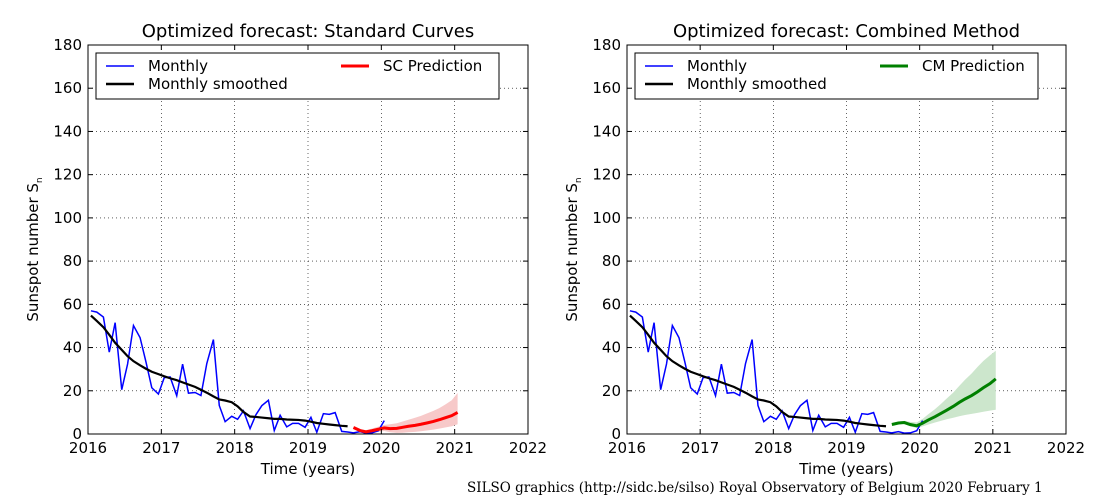 The height and width of the screenshot is (500, 1100). I want to click on legend-label-2: CM Prediction, so click(973, 66).